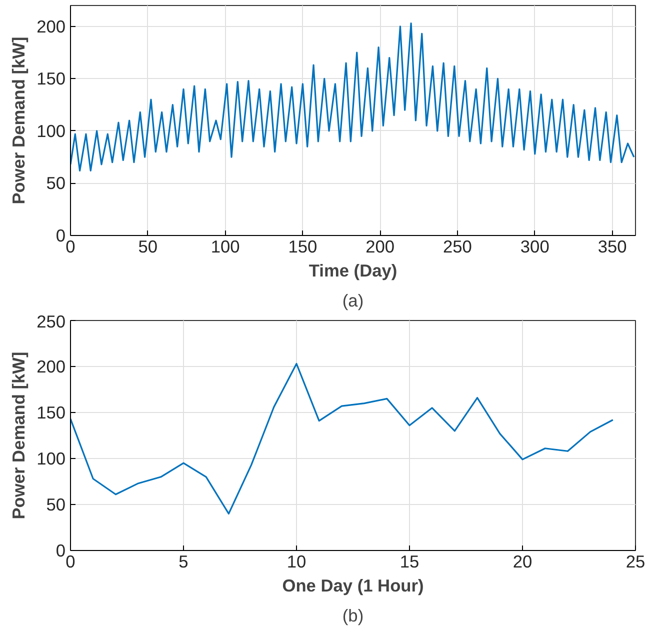  Describe the element at coordinates (183, 562) in the screenshot. I see `x-tick-label: 5` at that location.